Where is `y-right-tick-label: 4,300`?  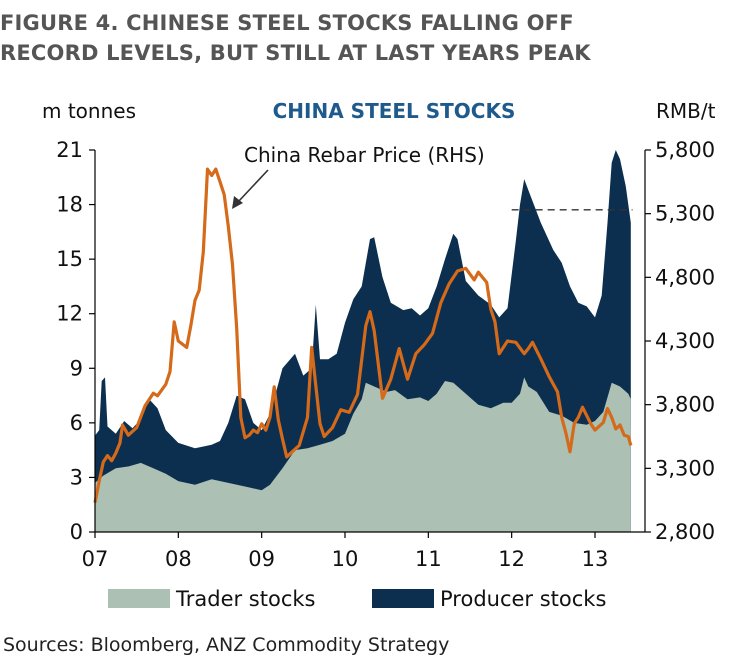
y-right-tick-label: 4,300 is located at coordinates (685, 341).